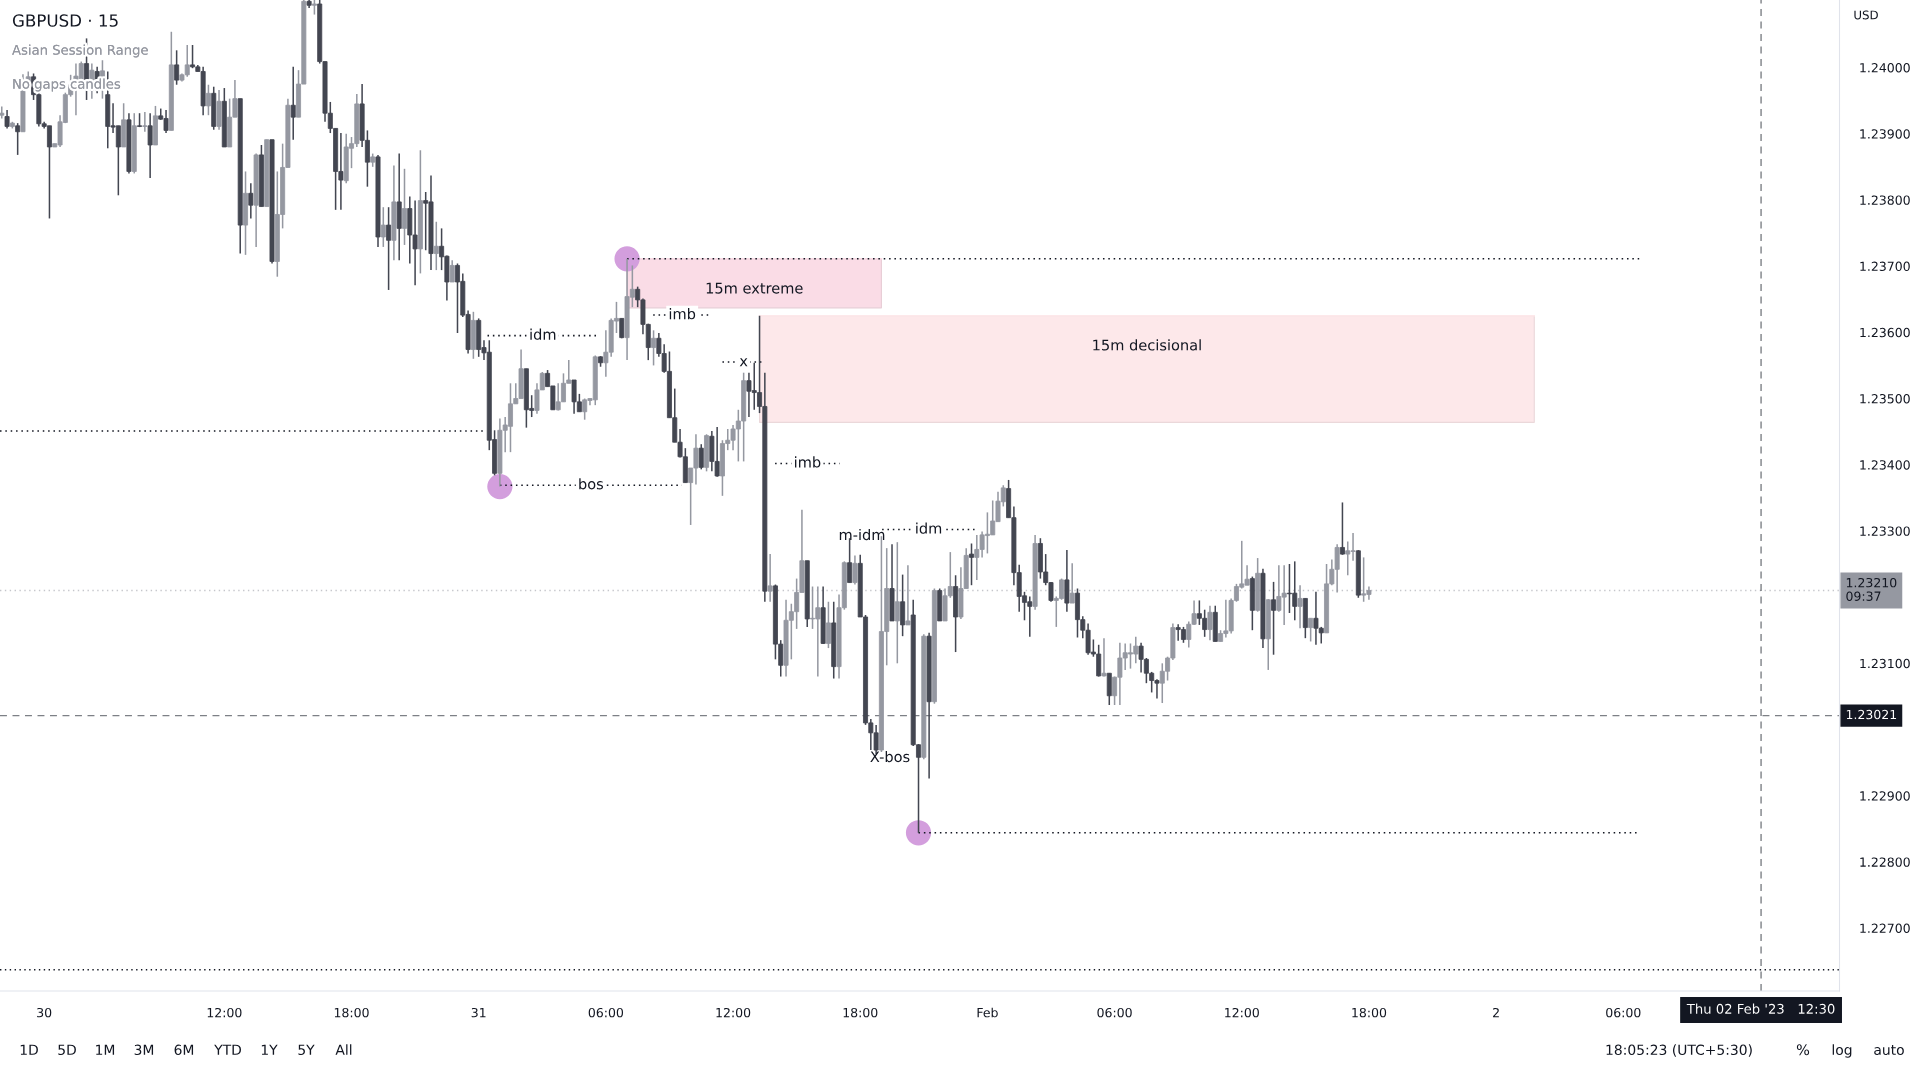 The height and width of the screenshot is (1079, 1919). Describe the element at coordinates (29, 1049) in the screenshot. I see `text: 1D` at that location.